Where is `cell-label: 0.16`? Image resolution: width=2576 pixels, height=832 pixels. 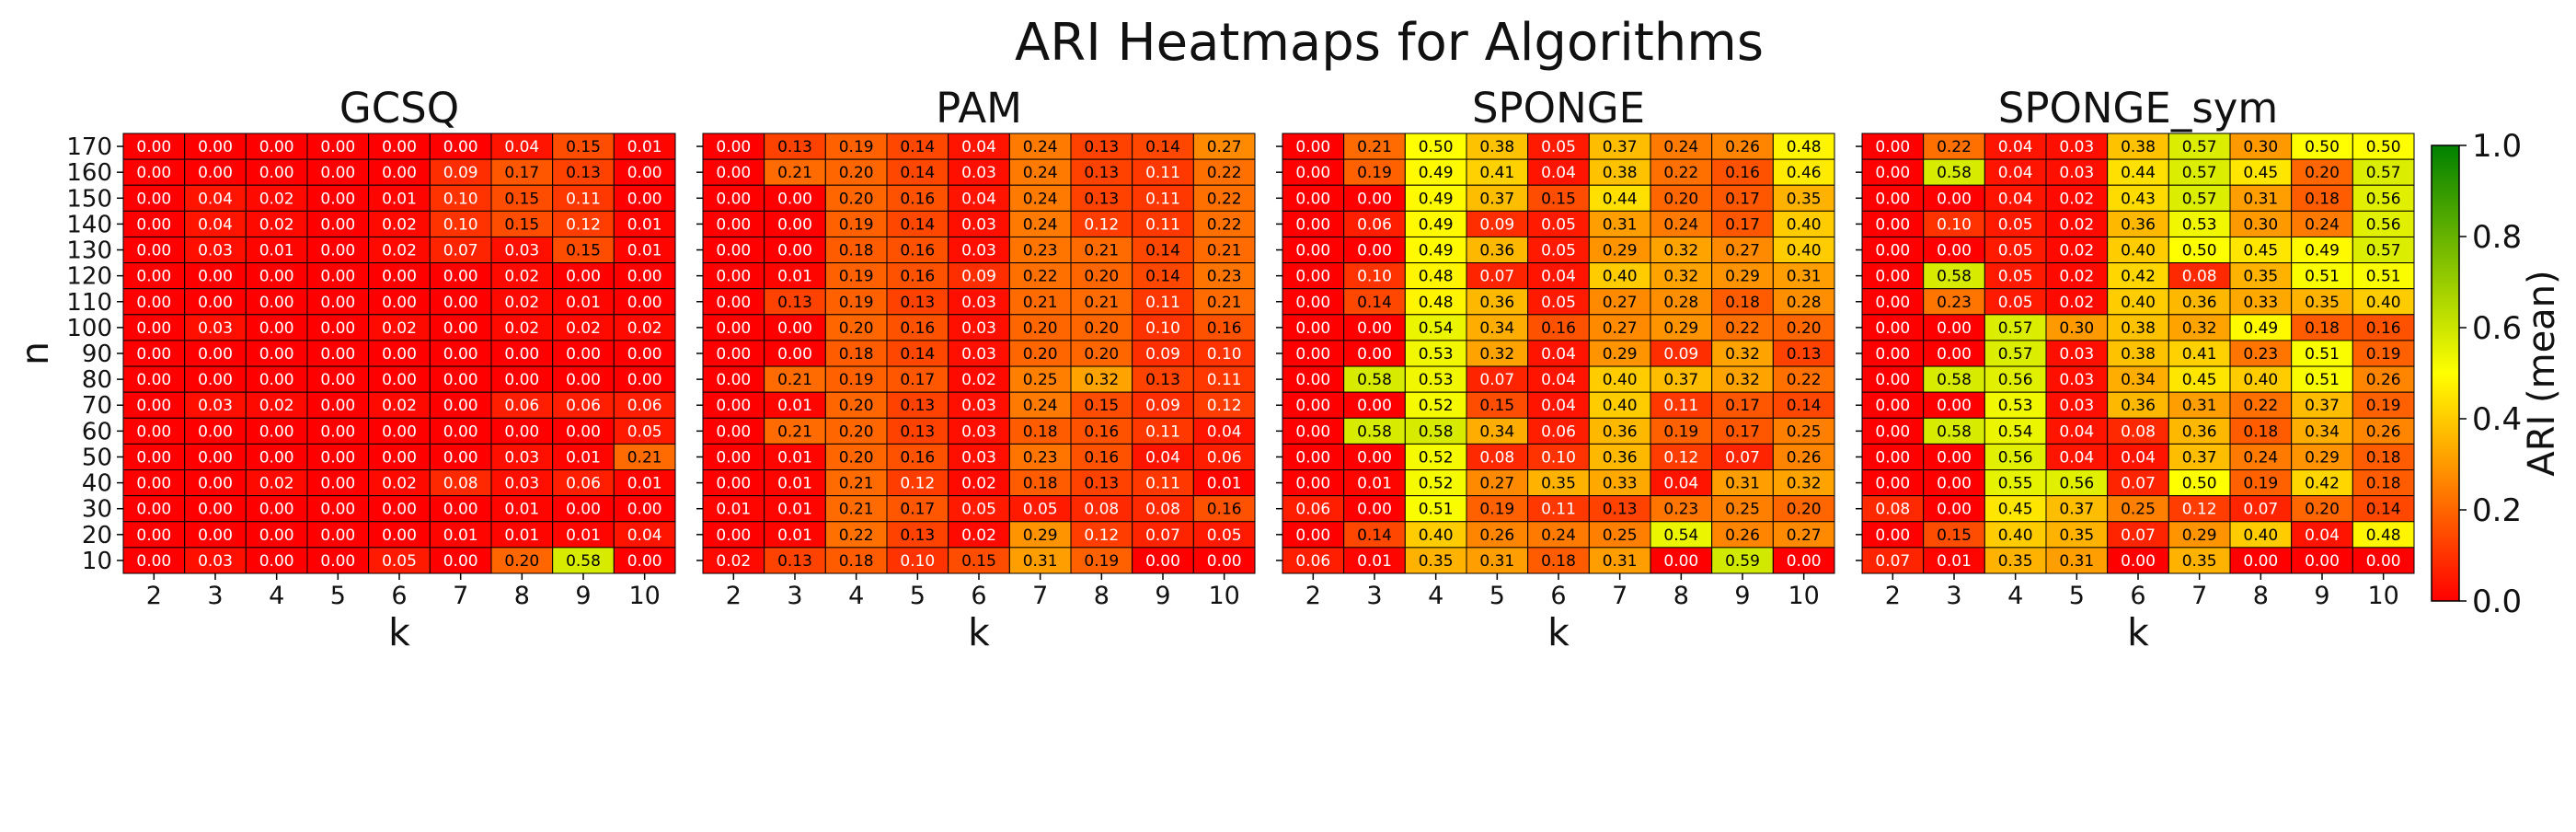 cell-label: 0.16 is located at coordinates (917, 277).